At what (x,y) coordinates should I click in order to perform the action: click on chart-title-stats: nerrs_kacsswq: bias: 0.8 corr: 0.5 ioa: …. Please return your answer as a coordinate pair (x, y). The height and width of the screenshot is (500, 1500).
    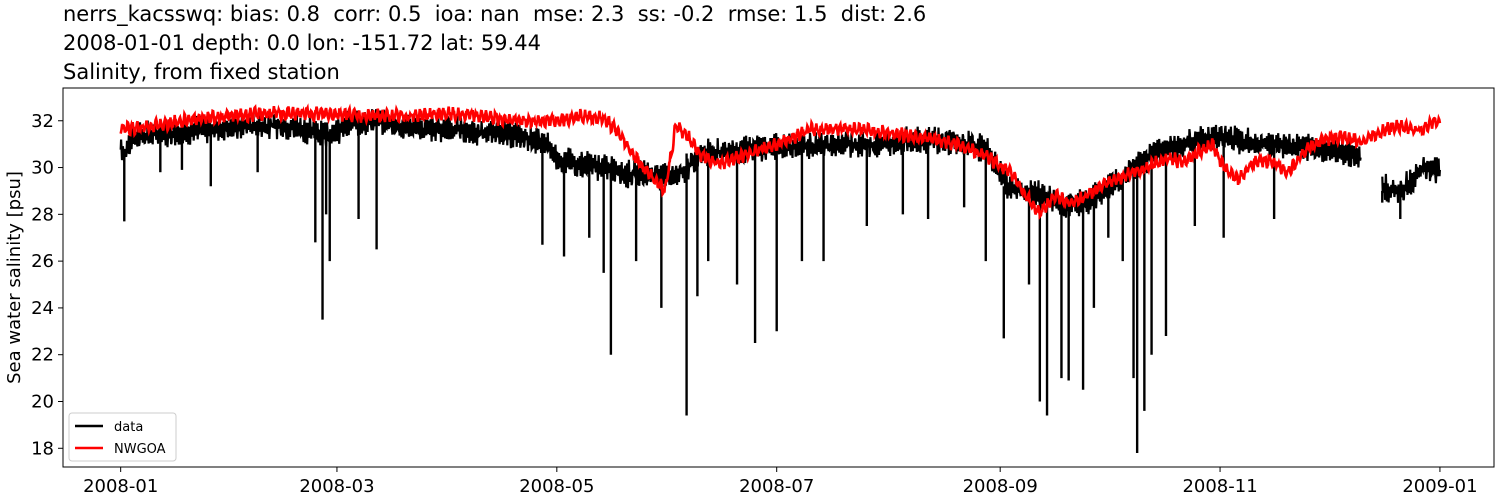
    Looking at the image, I should click on (495, 14).